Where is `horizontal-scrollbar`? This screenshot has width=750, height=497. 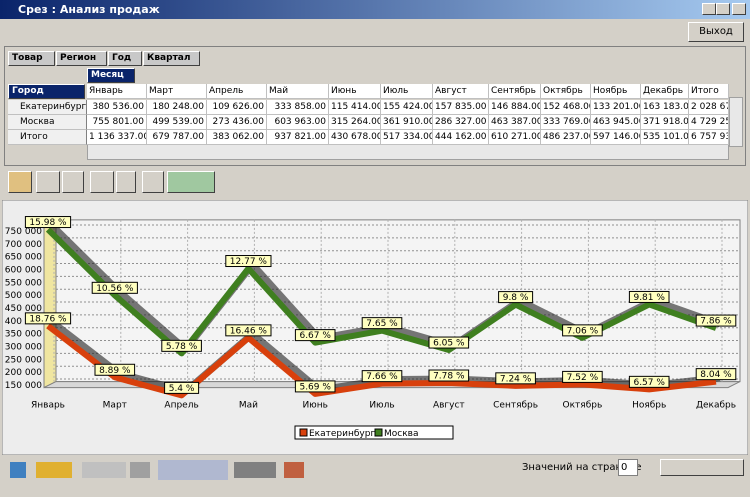 horizontal-scrollbar is located at coordinates (408, 152).